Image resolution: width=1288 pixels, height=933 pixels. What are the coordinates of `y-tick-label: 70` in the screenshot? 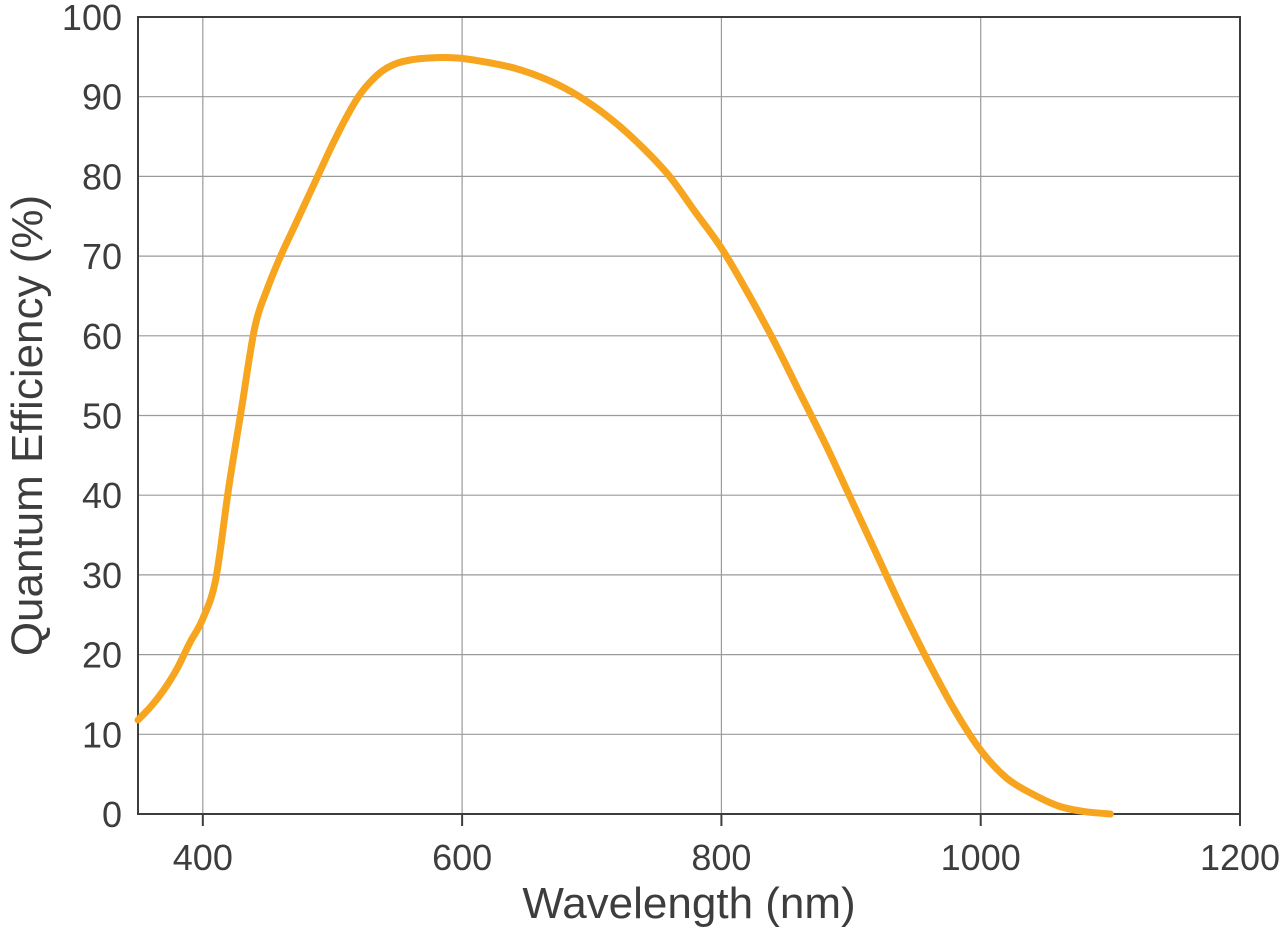 It's located at (102, 256).